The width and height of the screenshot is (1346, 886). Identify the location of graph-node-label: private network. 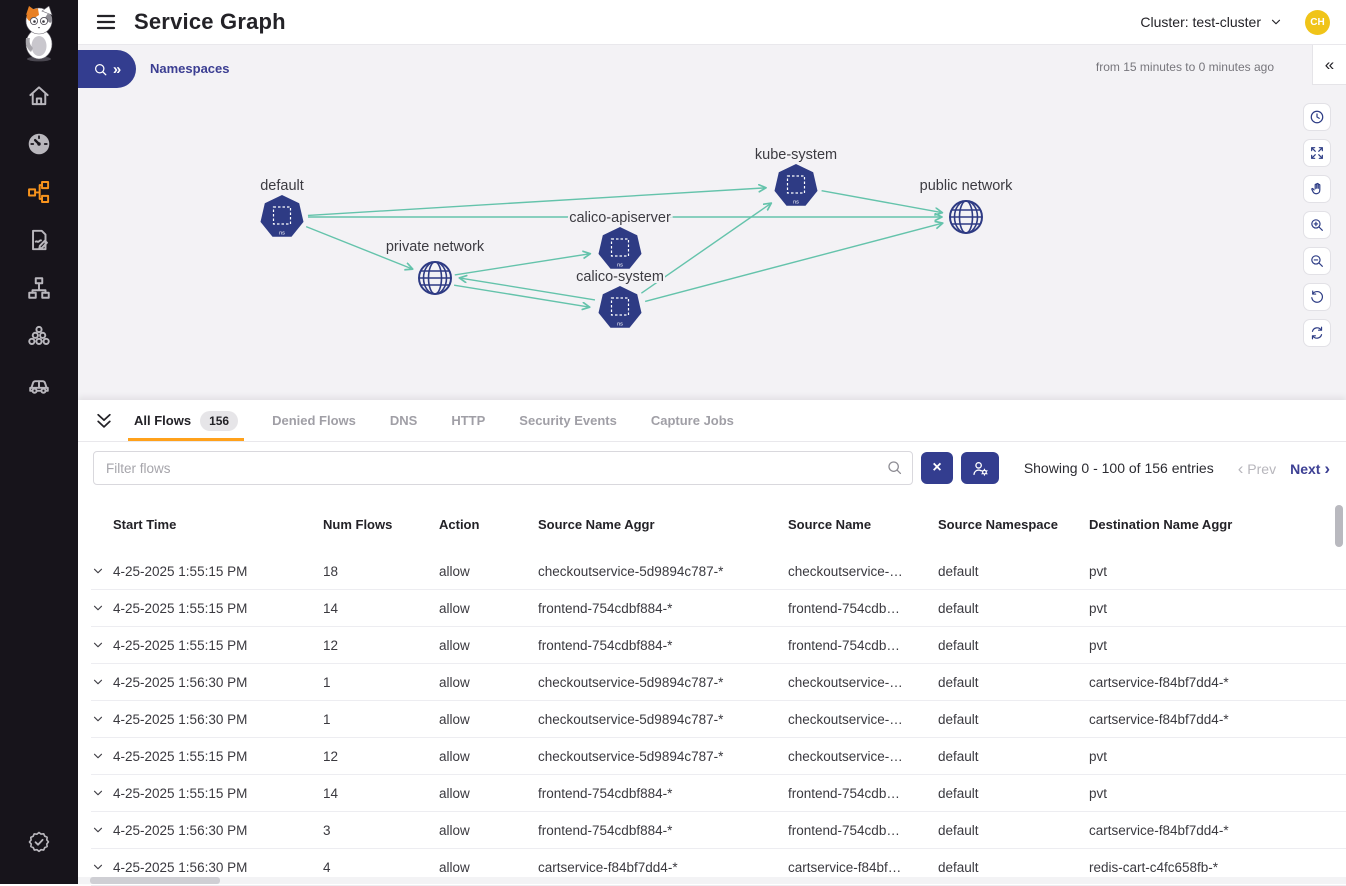
(435, 247).